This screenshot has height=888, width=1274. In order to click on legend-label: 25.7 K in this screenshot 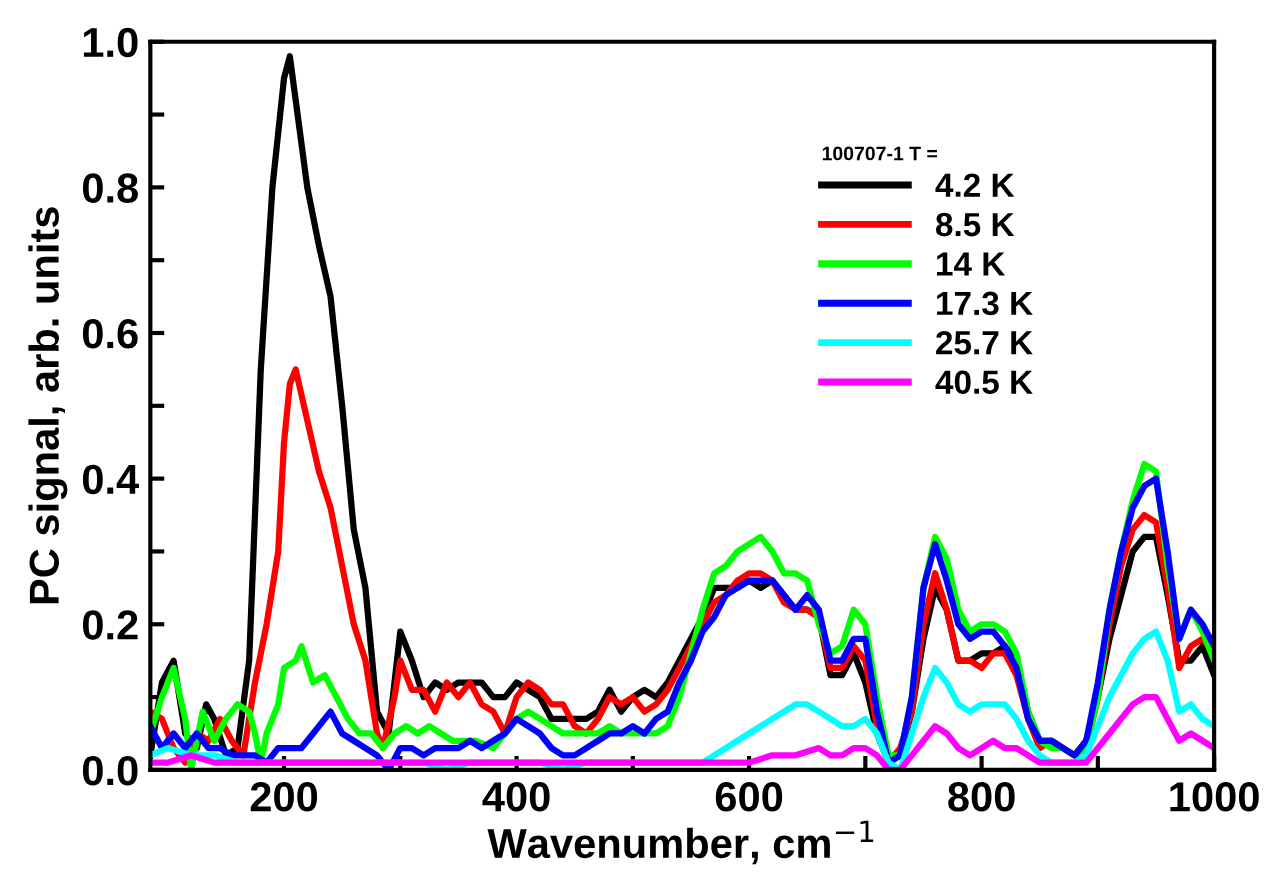, I will do `click(984, 343)`.